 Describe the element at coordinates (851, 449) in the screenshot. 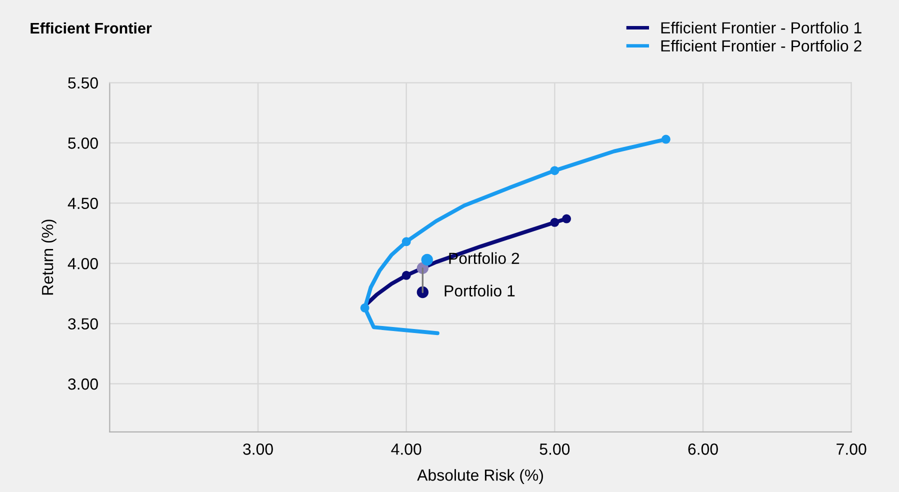

I see `x-tick-label: 7.00` at that location.